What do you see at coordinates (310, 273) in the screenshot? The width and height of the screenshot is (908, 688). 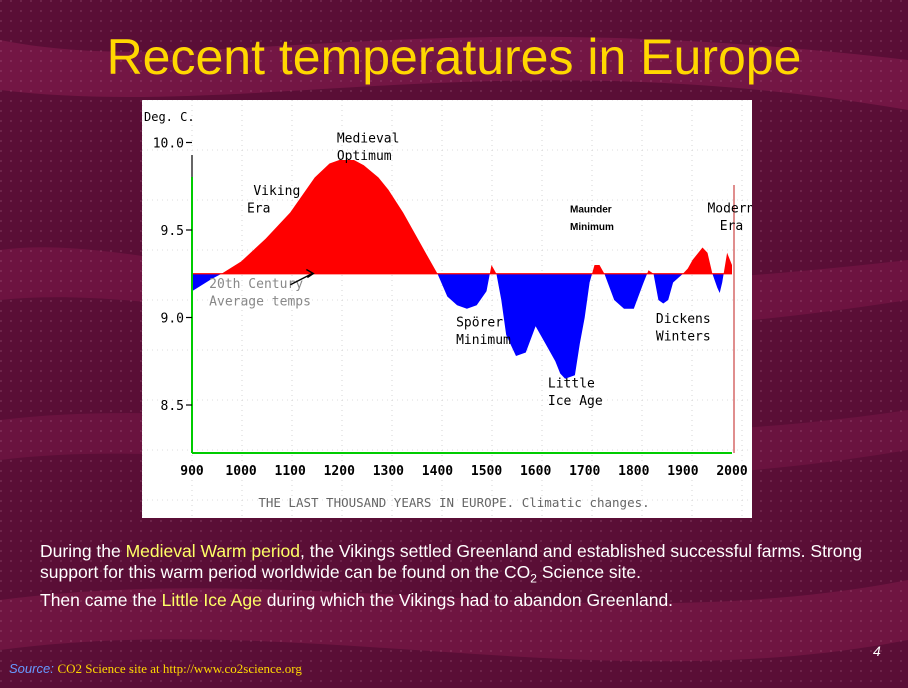 I see `annotation-arrowhead` at bounding box center [310, 273].